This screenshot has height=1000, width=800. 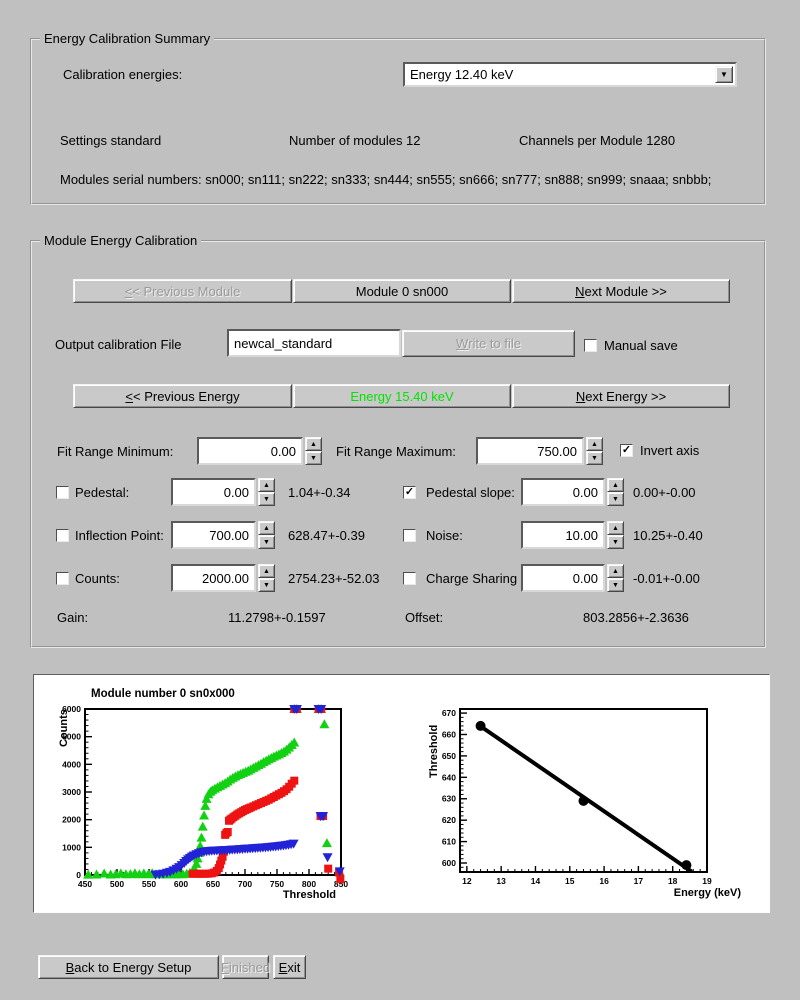 I want to click on pedestal-up-button: ▲, so click(x=266, y=485).